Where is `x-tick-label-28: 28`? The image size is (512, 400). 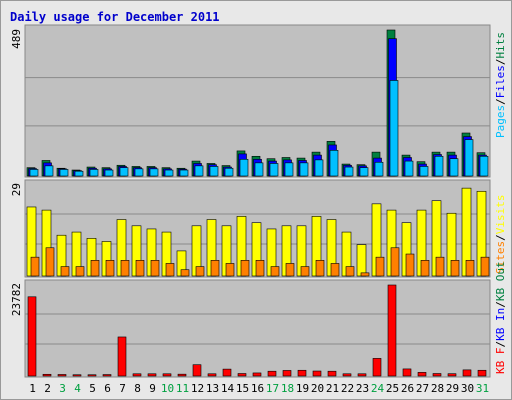
x-tick-label-28: 28 is located at coordinates (437, 388).